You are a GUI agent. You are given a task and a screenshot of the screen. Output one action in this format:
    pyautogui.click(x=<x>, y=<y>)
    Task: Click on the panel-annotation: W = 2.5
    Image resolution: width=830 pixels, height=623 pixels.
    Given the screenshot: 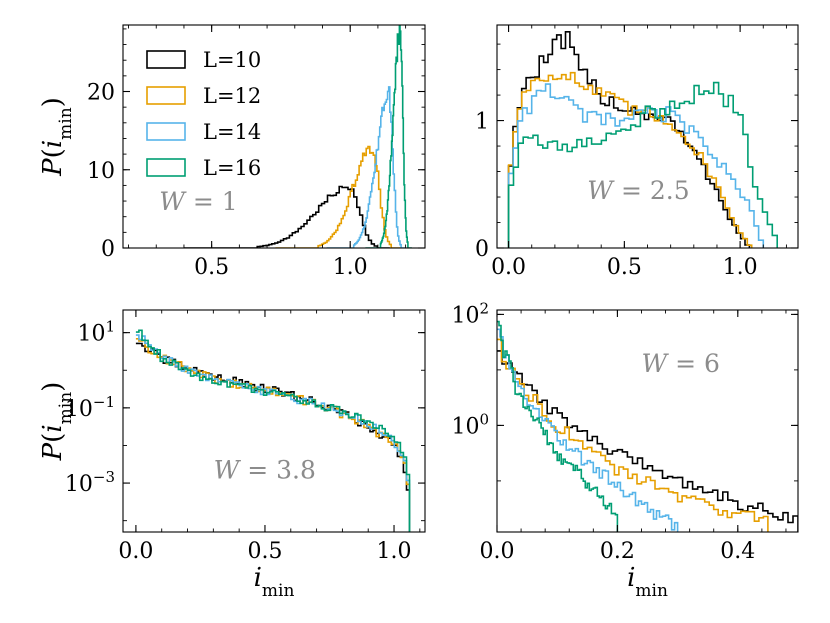 What is the action you would take?
    pyautogui.click(x=638, y=190)
    